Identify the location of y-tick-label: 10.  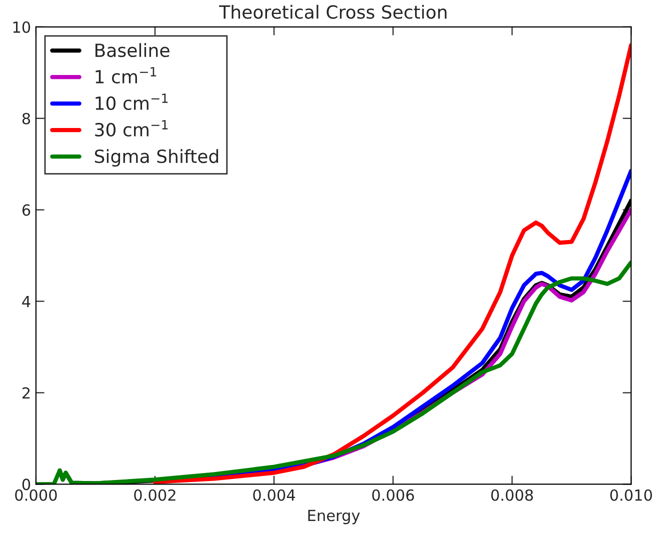
(21, 27).